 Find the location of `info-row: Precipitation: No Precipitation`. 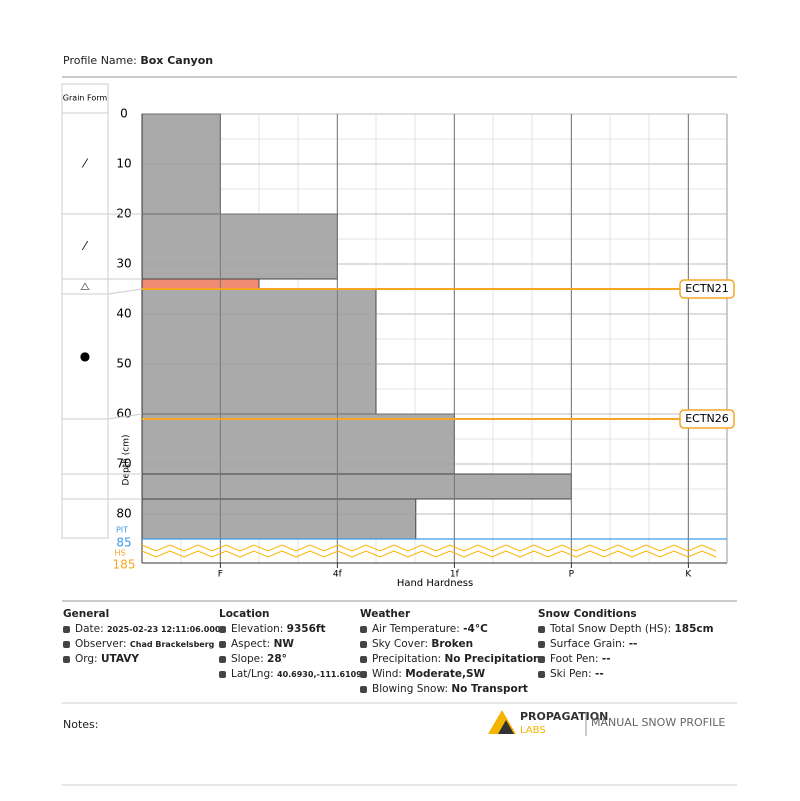

info-row: Precipitation: No Precipitation is located at coordinates (450, 659).